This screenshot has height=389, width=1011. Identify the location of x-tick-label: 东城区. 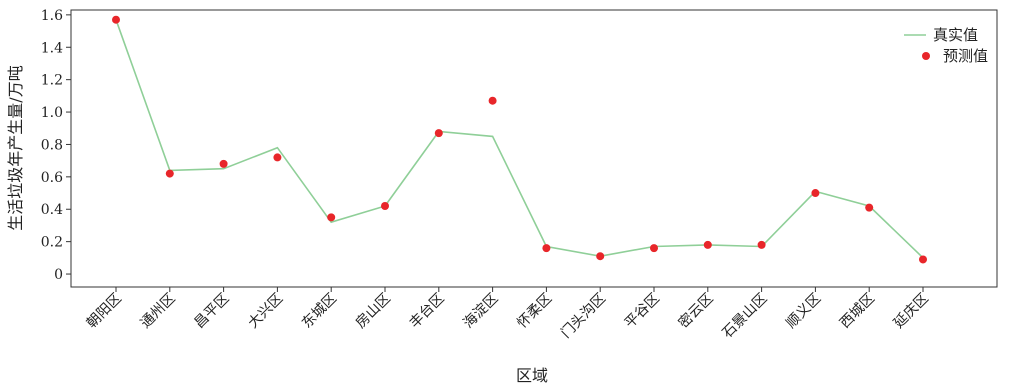
(319, 311).